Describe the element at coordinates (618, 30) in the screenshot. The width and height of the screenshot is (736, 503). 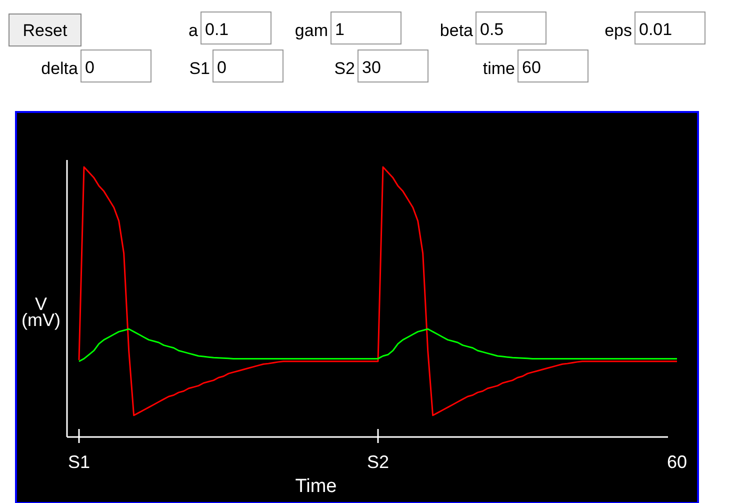
I see `text: eps` at that location.